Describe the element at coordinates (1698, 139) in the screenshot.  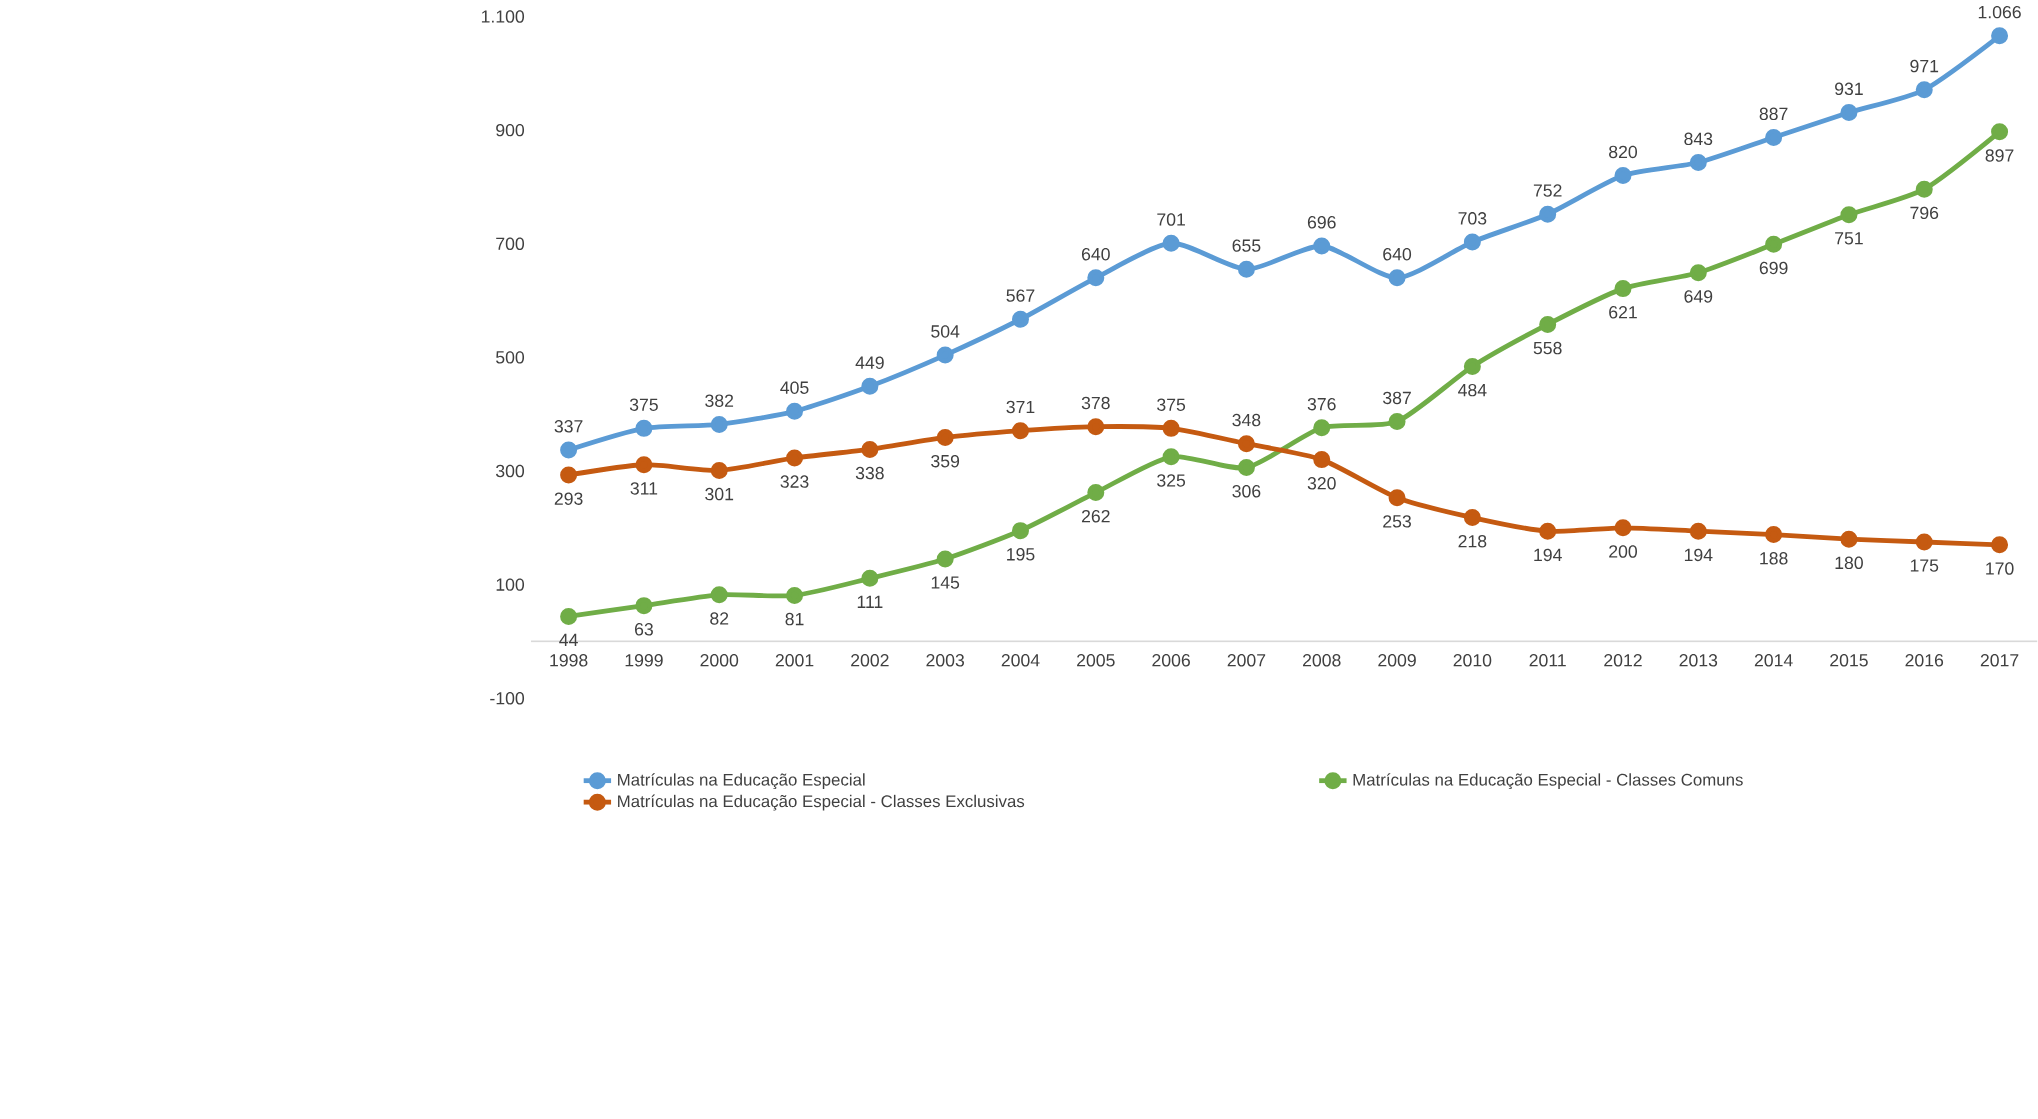
I see `data-label: 843` at that location.